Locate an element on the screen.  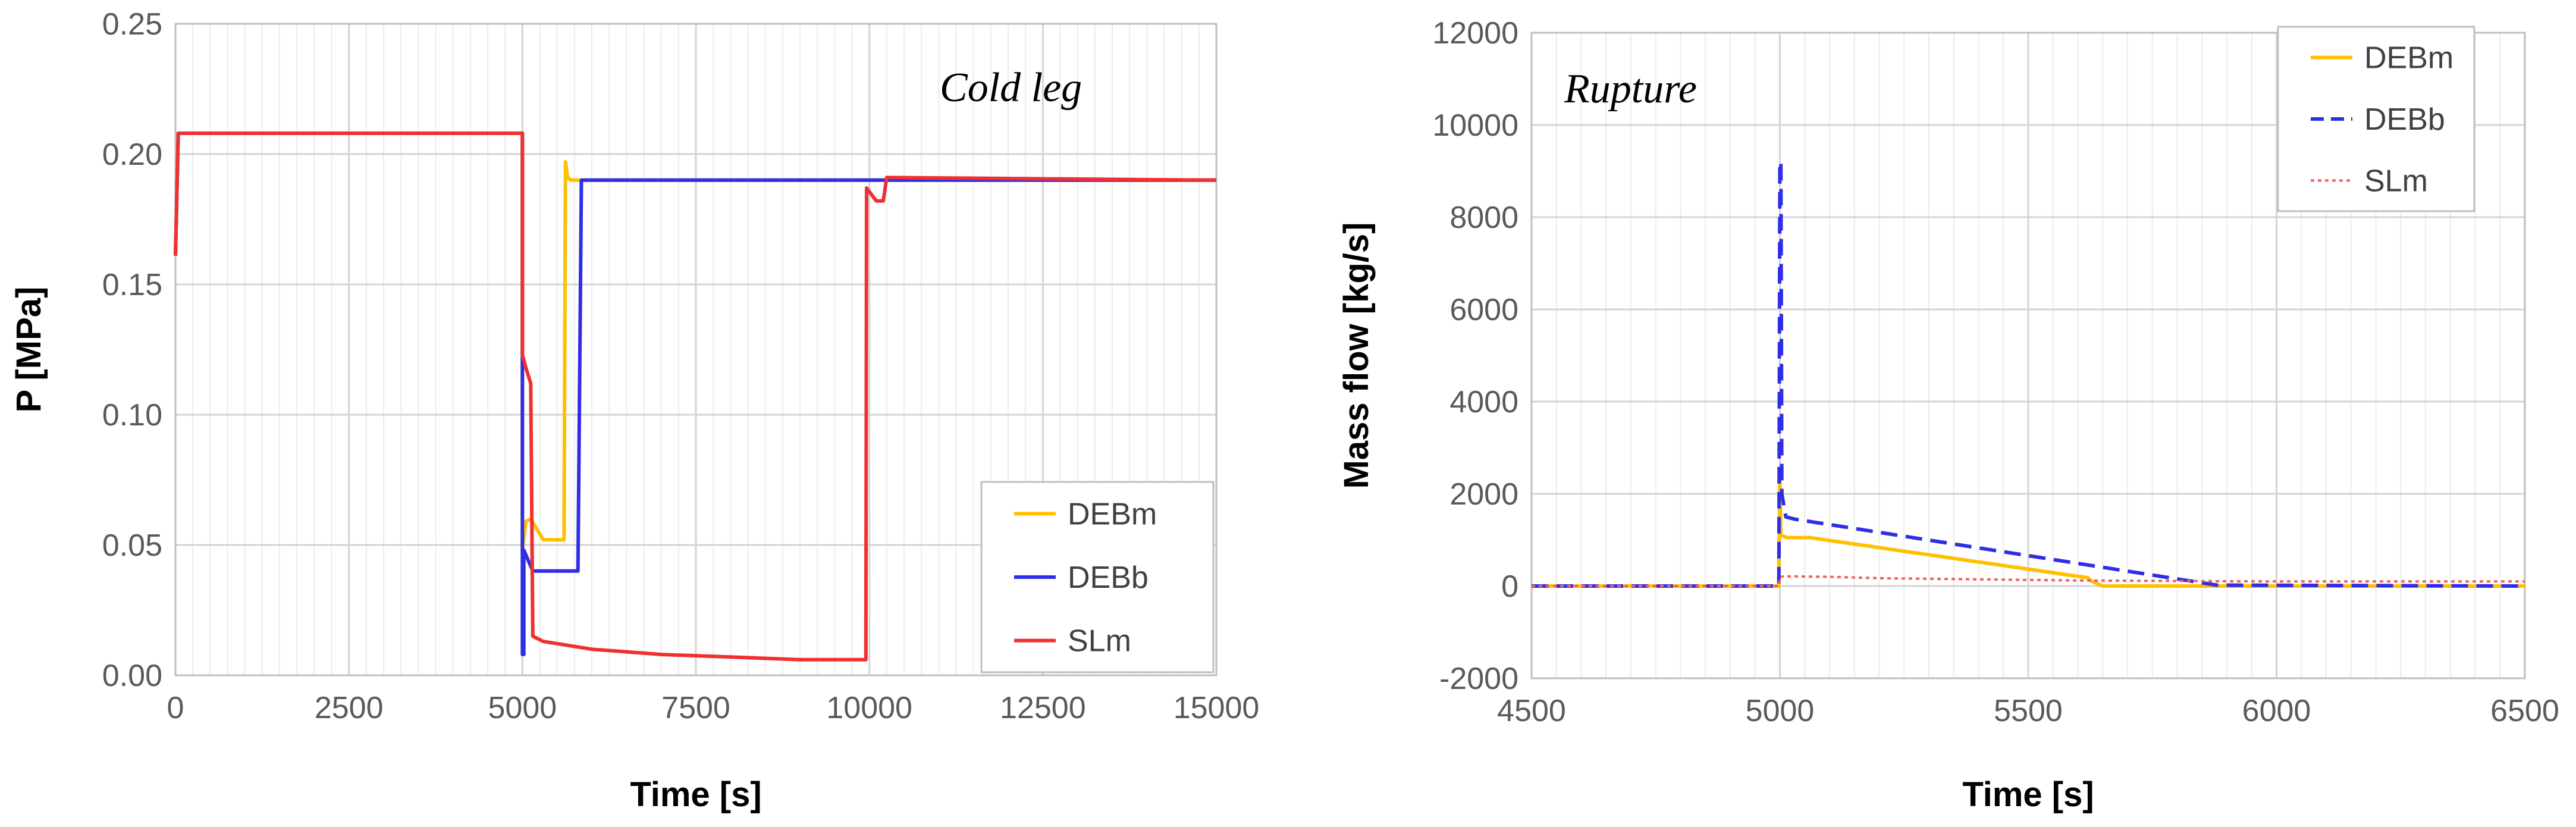
x-tick-label: 0 is located at coordinates (175, 708).